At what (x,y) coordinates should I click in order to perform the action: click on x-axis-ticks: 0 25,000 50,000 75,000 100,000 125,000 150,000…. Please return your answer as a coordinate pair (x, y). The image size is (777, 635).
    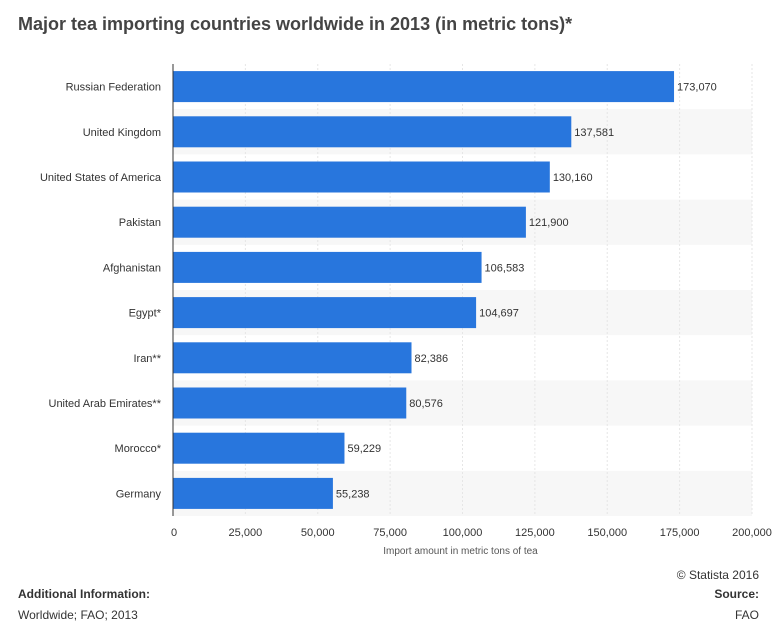
    Looking at the image, I should click on (471, 533).